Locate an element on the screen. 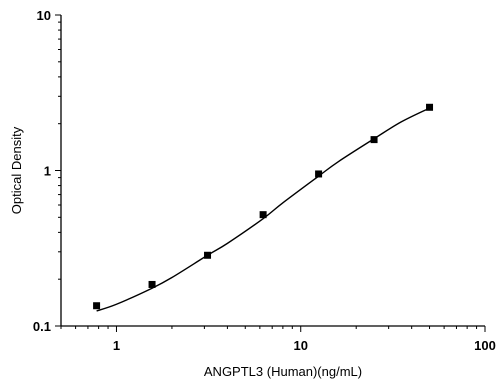 The width and height of the screenshot is (498, 383). x-tick-label: 100 is located at coordinates (485, 345).